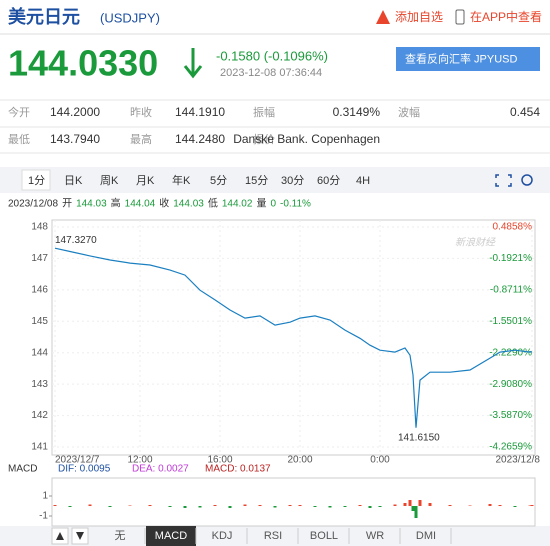 Image resolution: width=550 pixels, height=546 pixels. I want to click on view-app: 在APP中查看, so click(506, 16).